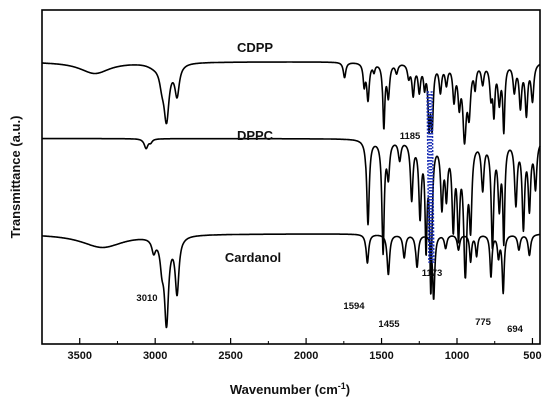 Image resolution: width=550 pixels, height=405 pixels. Describe the element at coordinates (432, 273) in the screenshot. I see `annotation-1173: 1173` at that location.